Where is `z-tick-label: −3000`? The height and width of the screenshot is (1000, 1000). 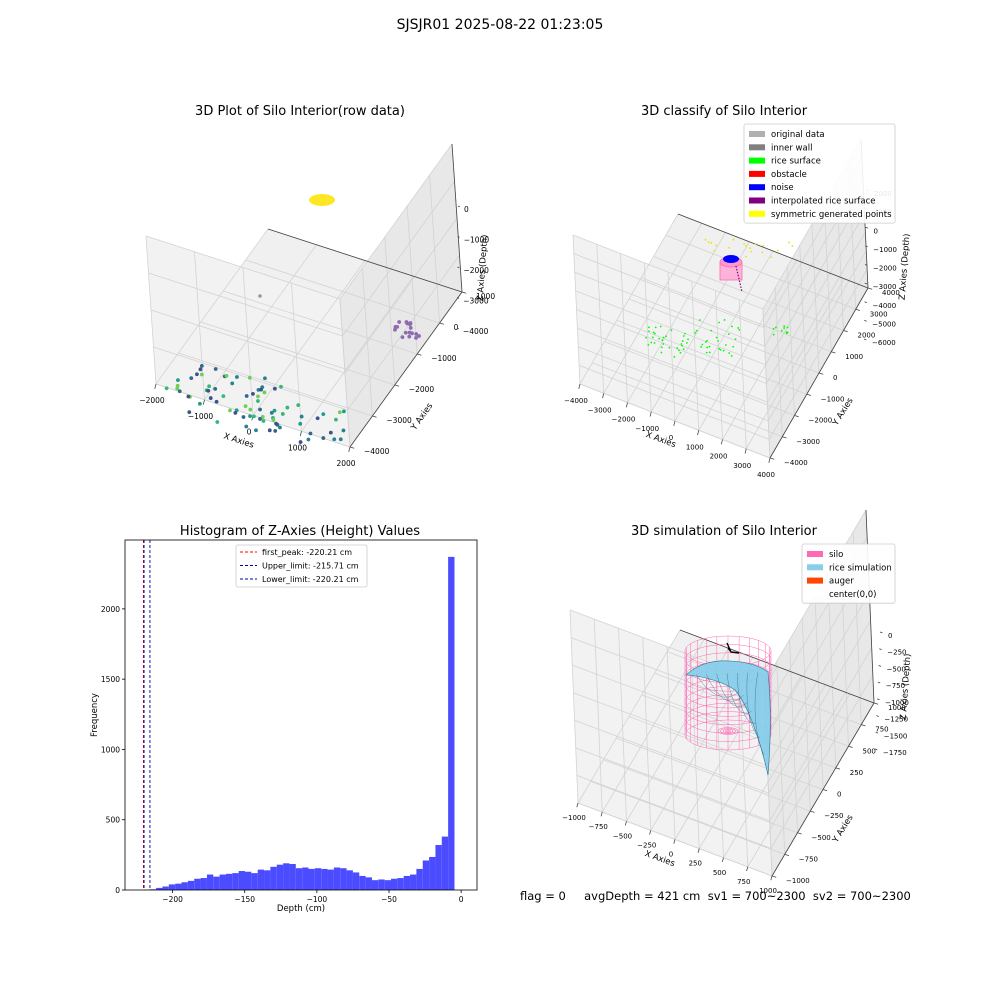 z-tick-label: −3000 is located at coordinates (885, 287).